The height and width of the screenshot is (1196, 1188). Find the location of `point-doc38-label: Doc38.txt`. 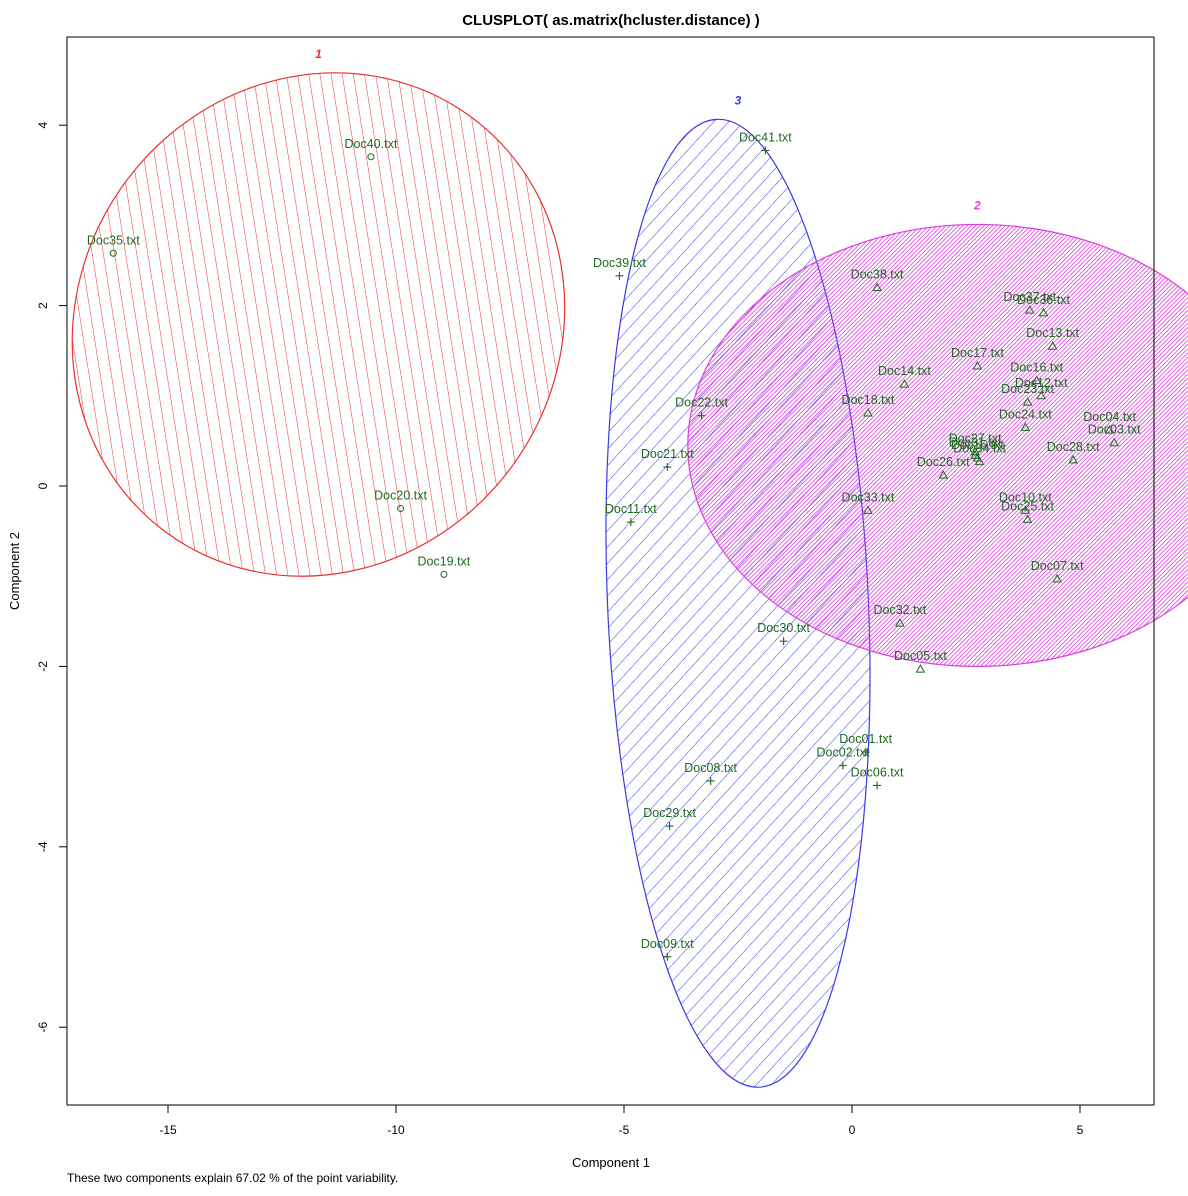

point-doc38-label: Doc38.txt is located at coordinates (877, 275).